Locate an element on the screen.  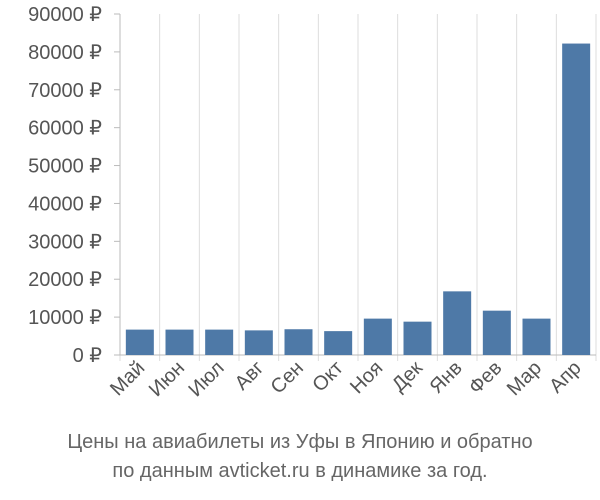
x-tick-label: Окт is located at coordinates (327, 376).